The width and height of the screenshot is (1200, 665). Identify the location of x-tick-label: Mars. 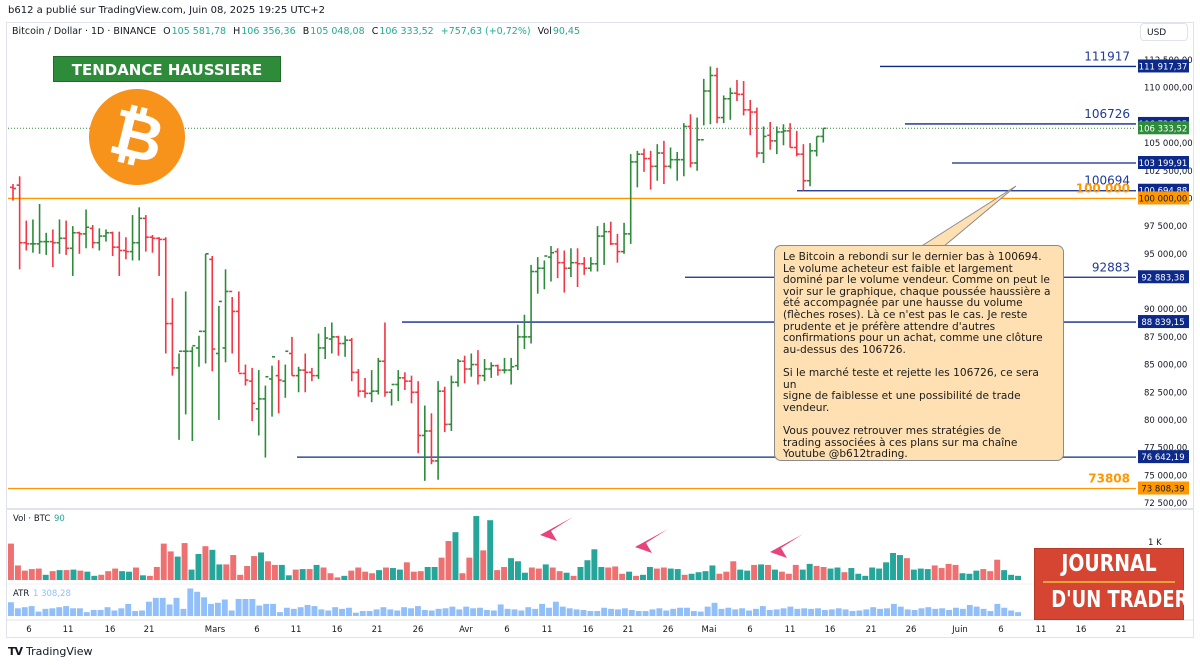
(215, 630).